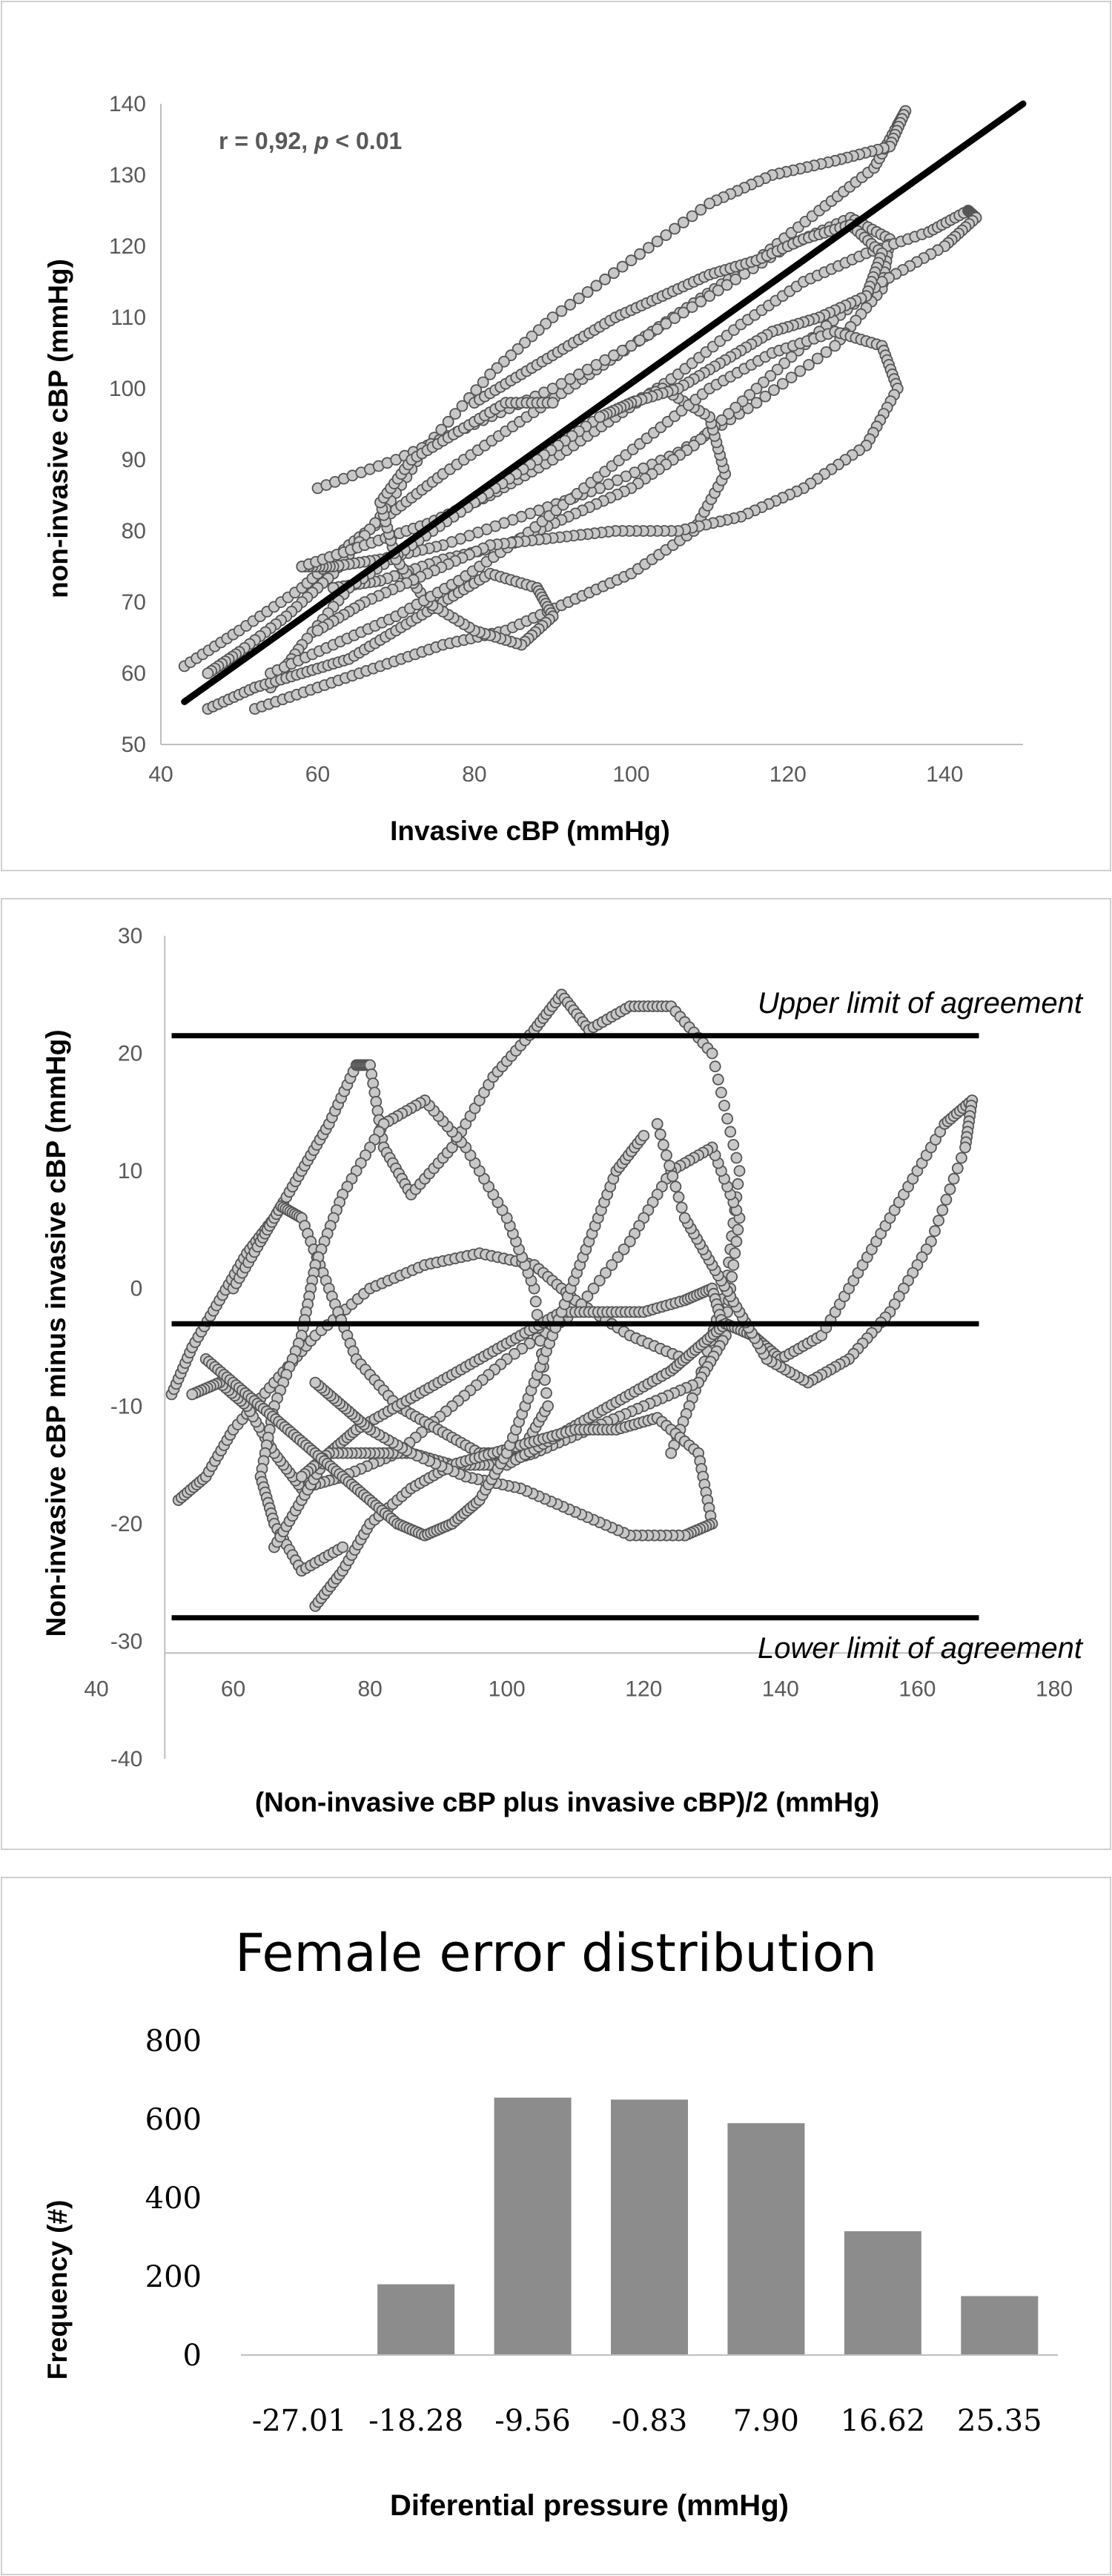 This screenshot has width=1112, height=2576. I want to click on y-tick-label: 80, so click(134, 531).